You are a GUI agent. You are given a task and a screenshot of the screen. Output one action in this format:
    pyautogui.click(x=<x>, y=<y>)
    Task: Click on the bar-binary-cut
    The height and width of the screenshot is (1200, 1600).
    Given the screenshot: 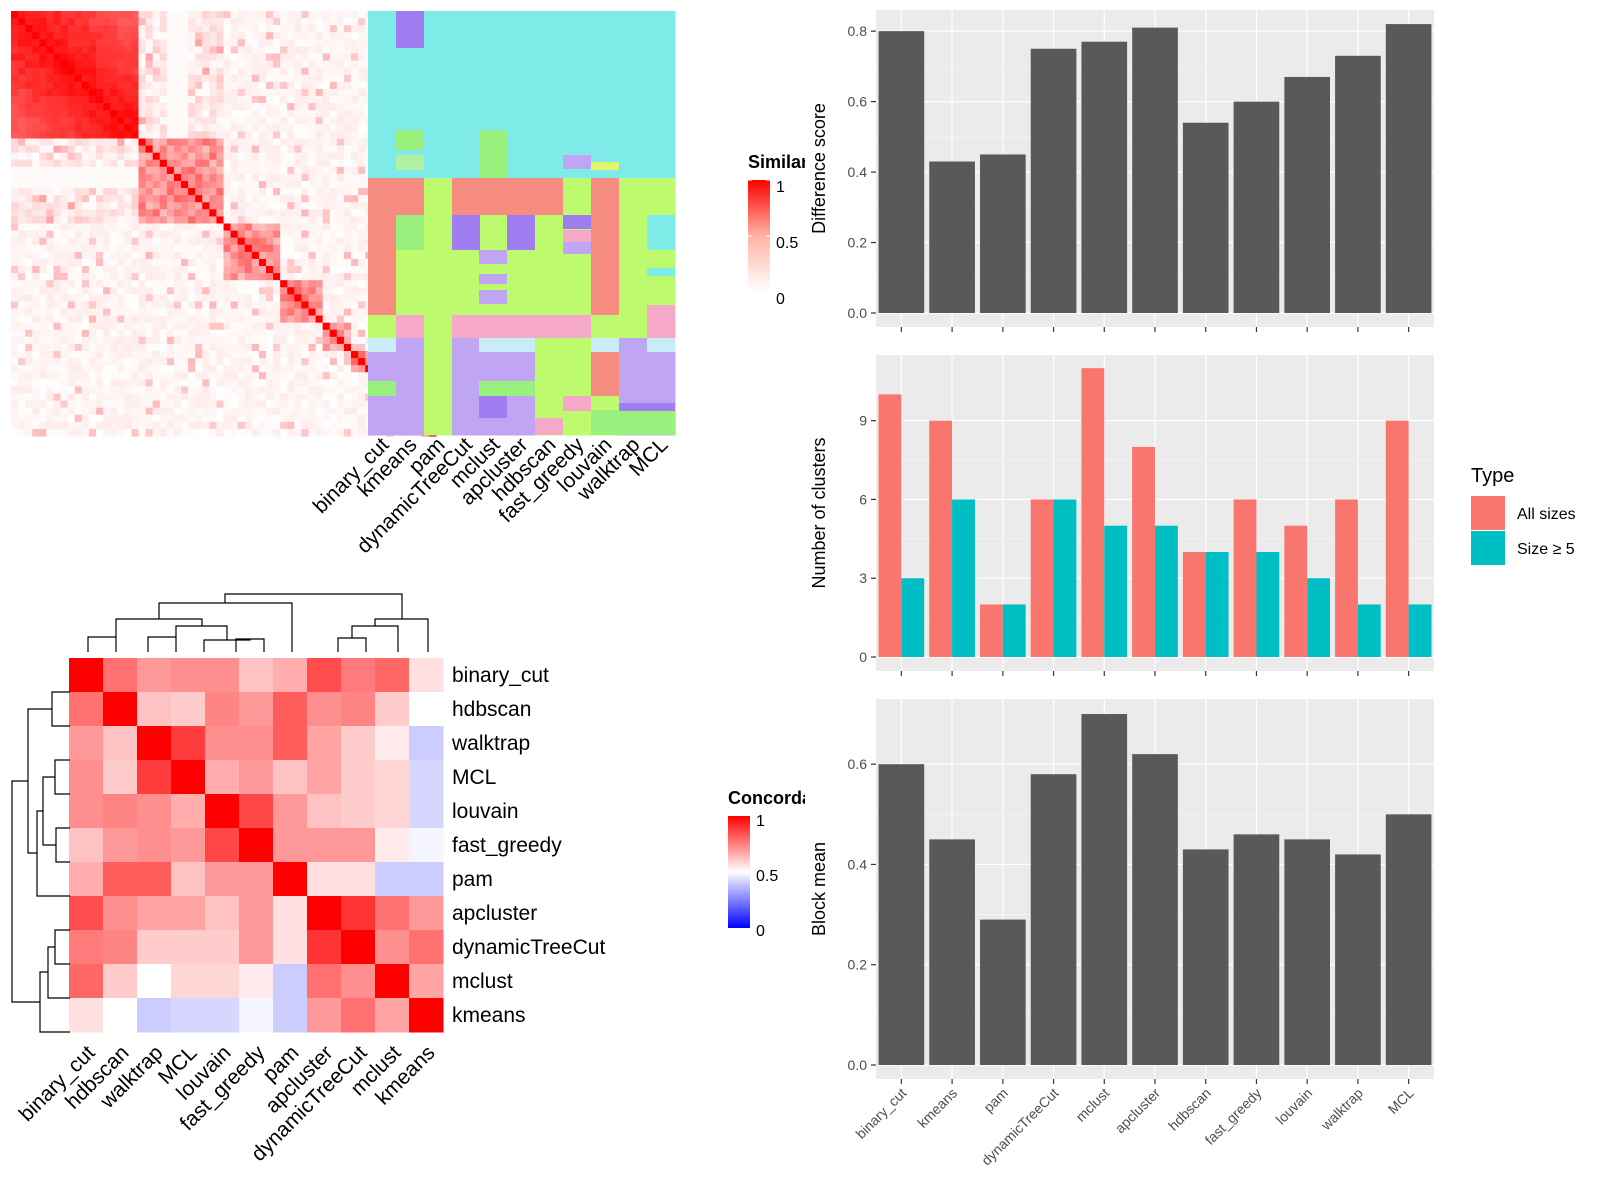 What is the action you would take?
    pyautogui.click(x=901, y=914)
    